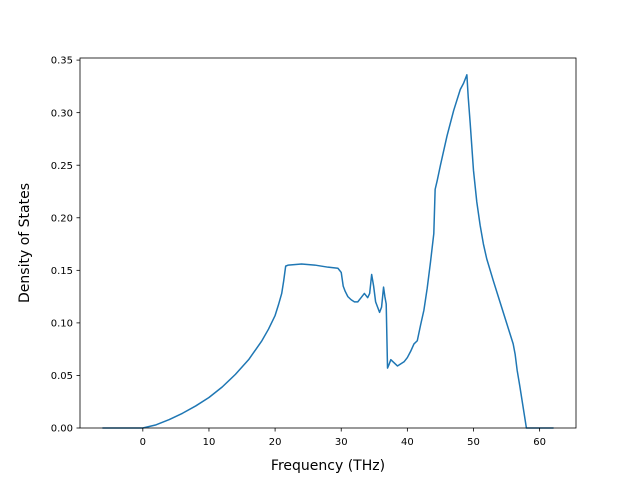  Describe the element at coordinates (539, 442) in the screenshot. I see `x-tick-label: 60` at that location.